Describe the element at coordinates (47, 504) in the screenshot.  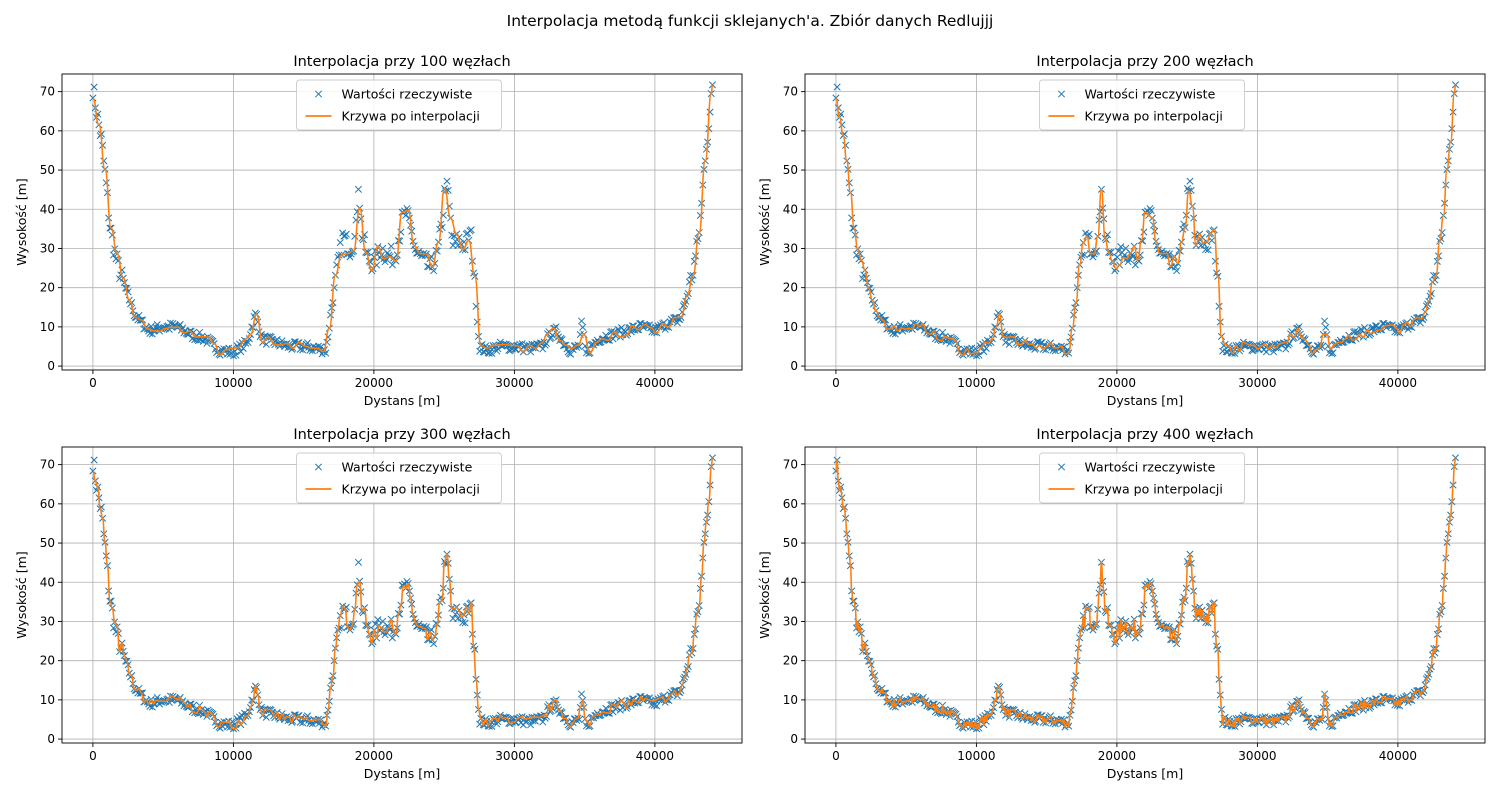
I see `y-tick-label: 60` at that location.